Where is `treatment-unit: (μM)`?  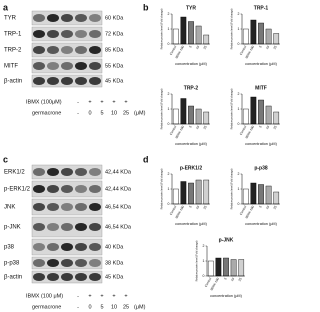
treatment-unit: (μM) is located at coordinates (140, 307).